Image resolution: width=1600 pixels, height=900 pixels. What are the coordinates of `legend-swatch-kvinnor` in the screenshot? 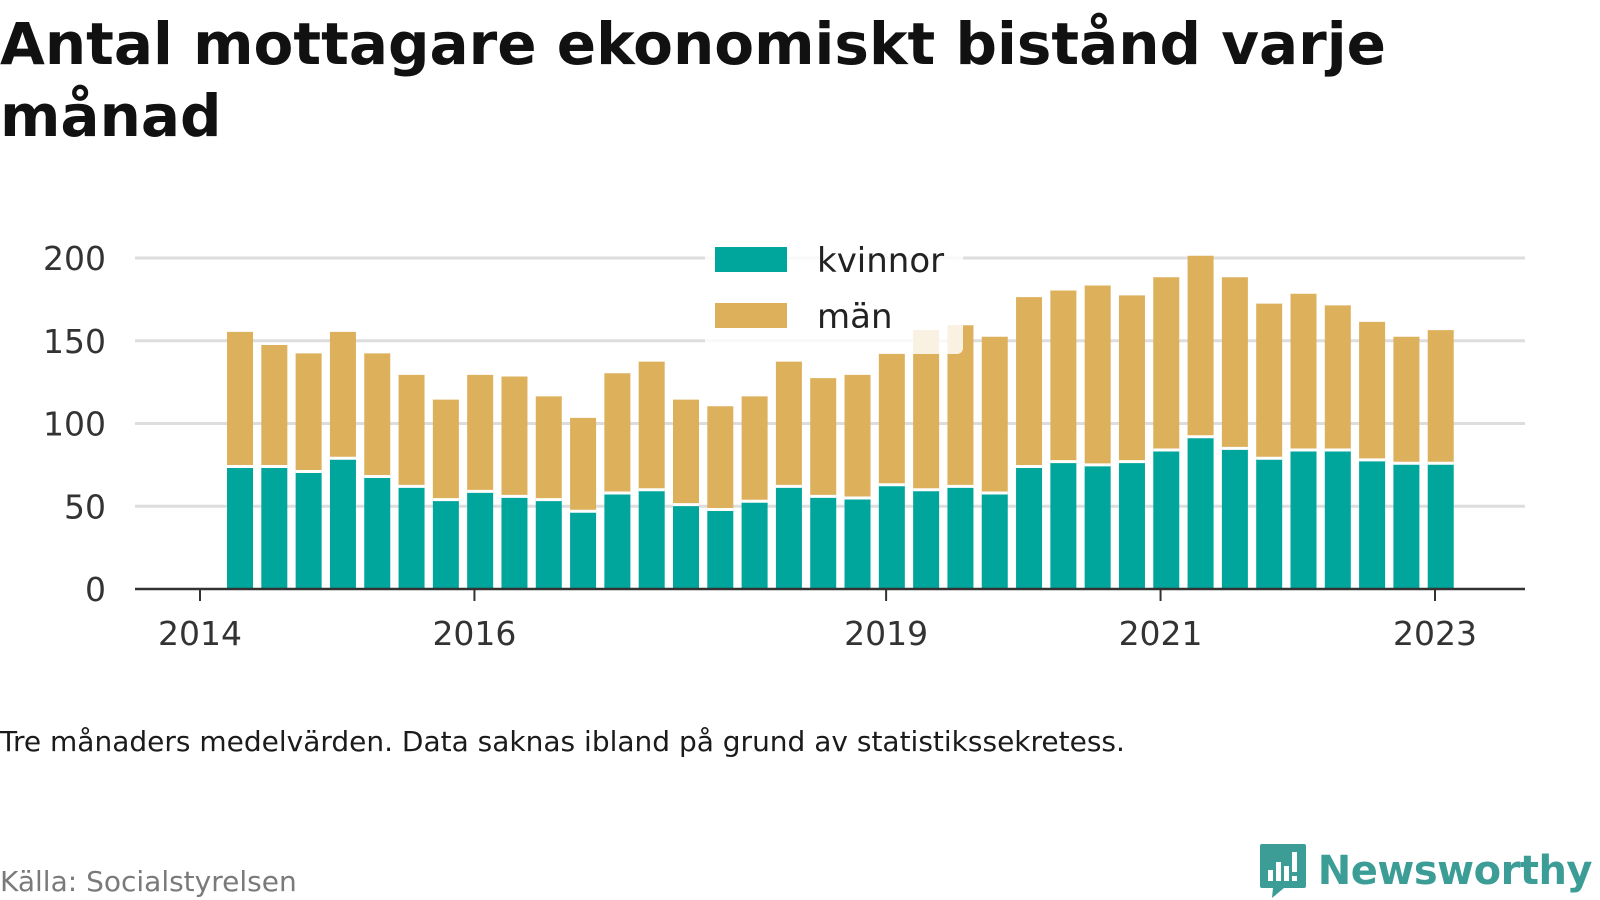 It's located at (751, 259).